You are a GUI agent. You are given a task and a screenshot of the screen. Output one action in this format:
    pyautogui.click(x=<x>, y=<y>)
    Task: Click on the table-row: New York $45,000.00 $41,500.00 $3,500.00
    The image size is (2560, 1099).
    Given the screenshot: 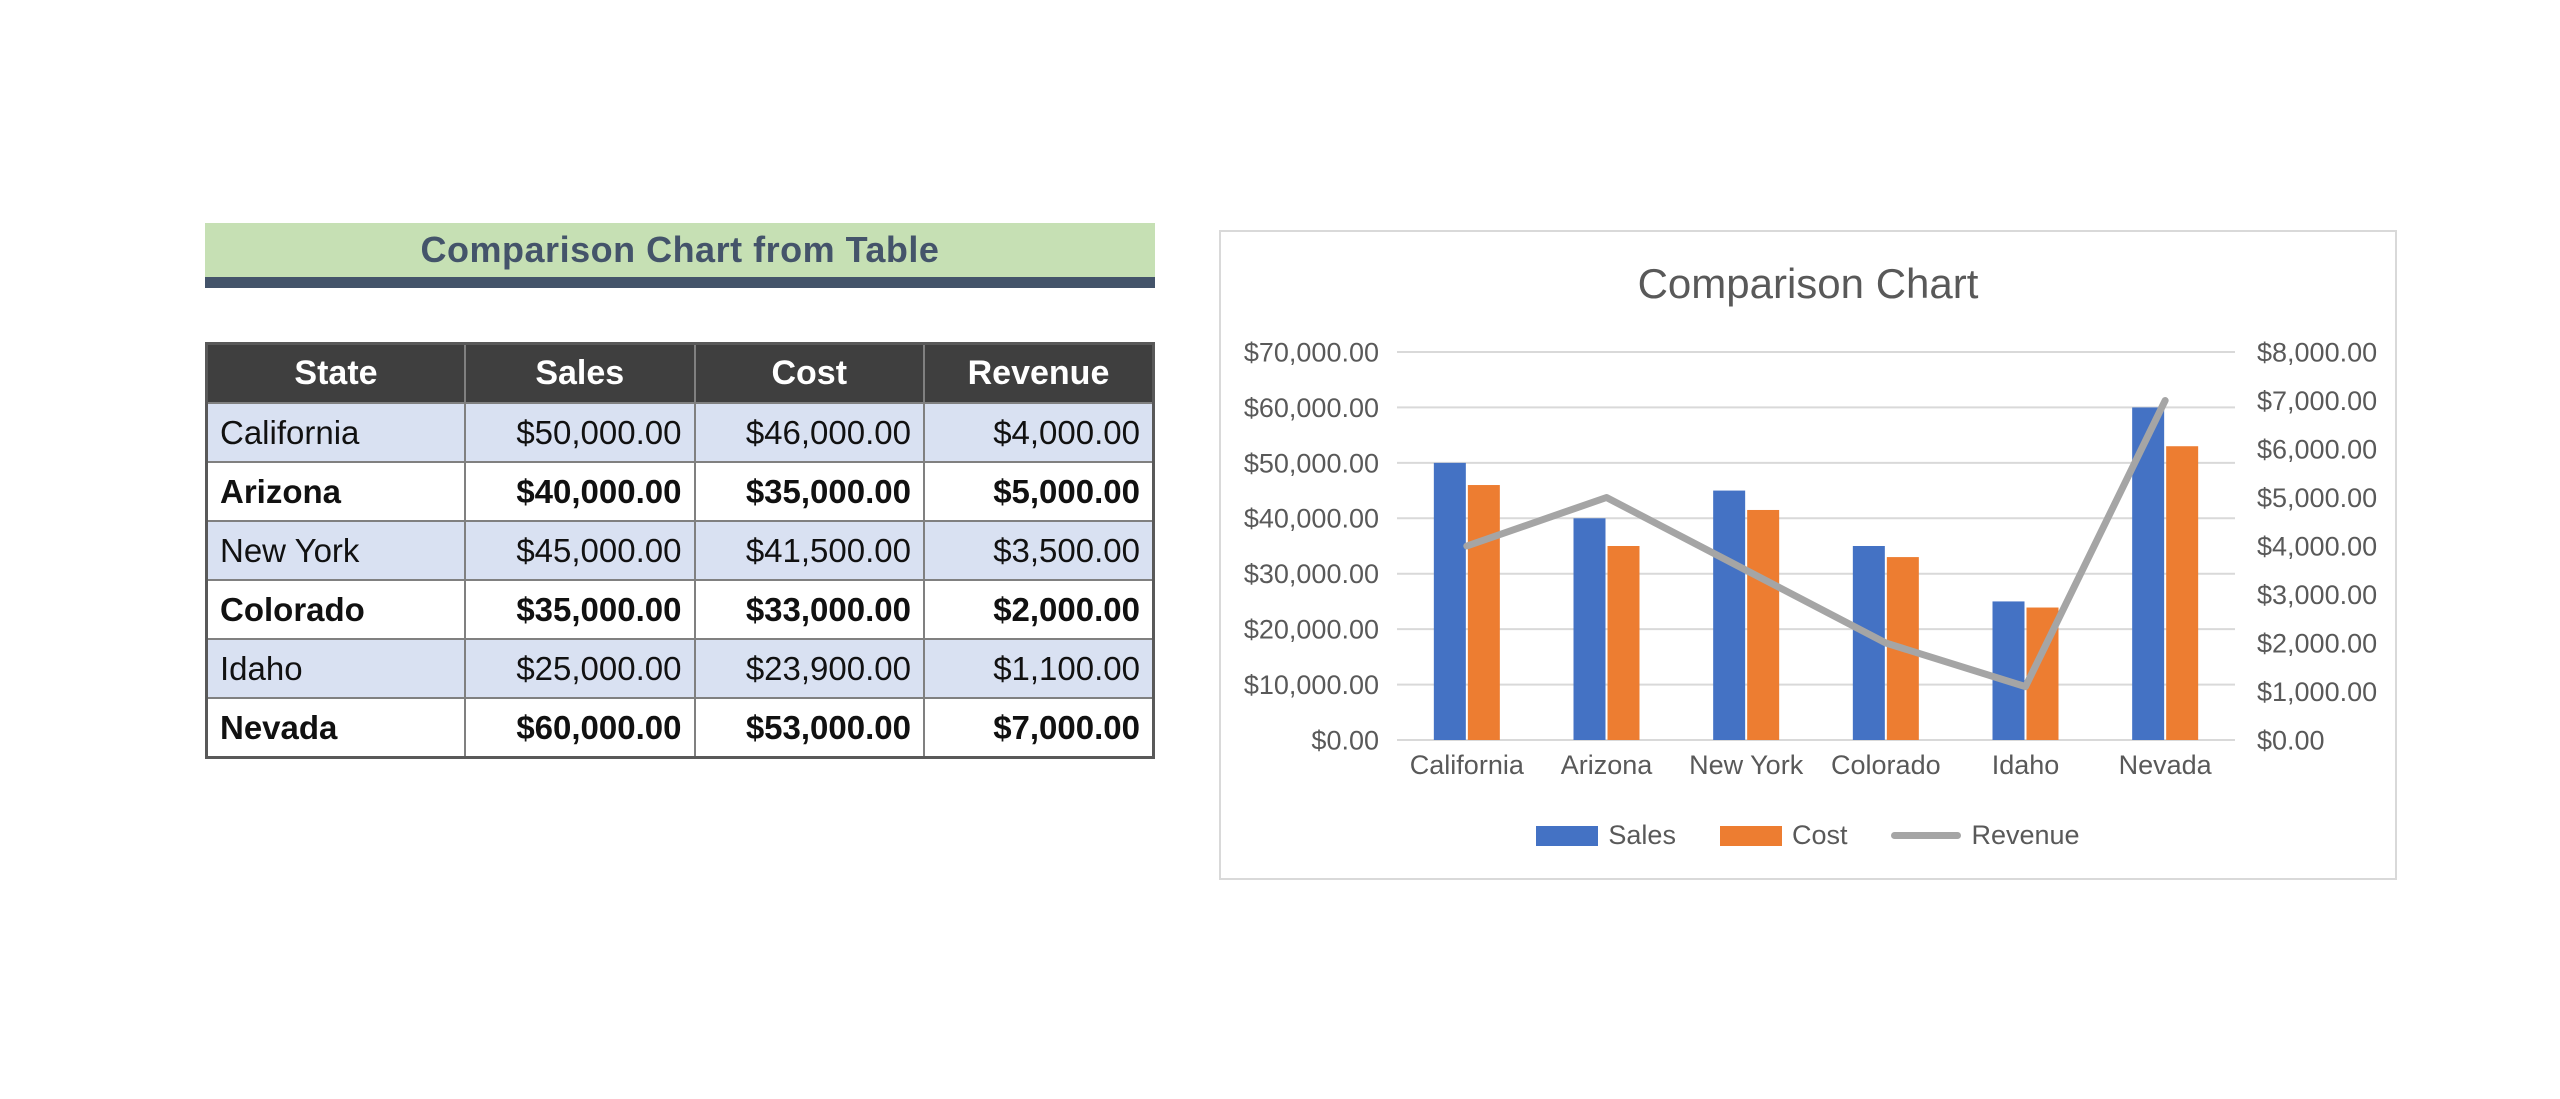 What is the action you would take?
    pyautogui.click(x=680, y=550)
    